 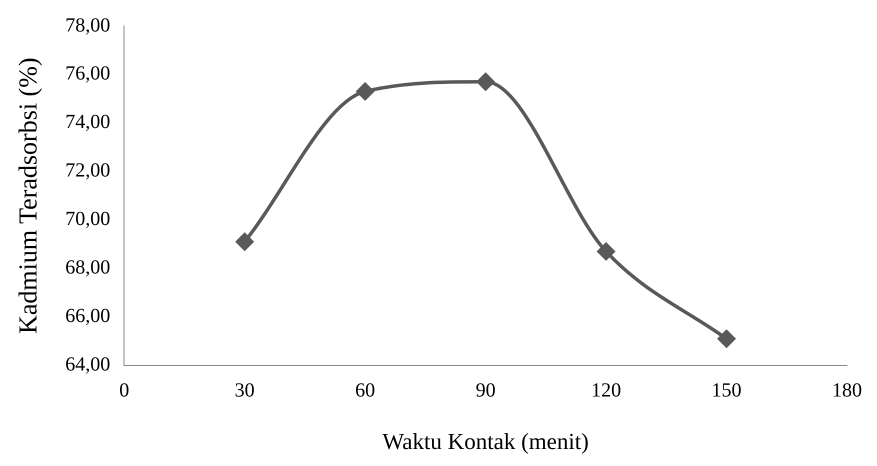 I want to click on x-tick-label: 0, so click(x=124, y=391).